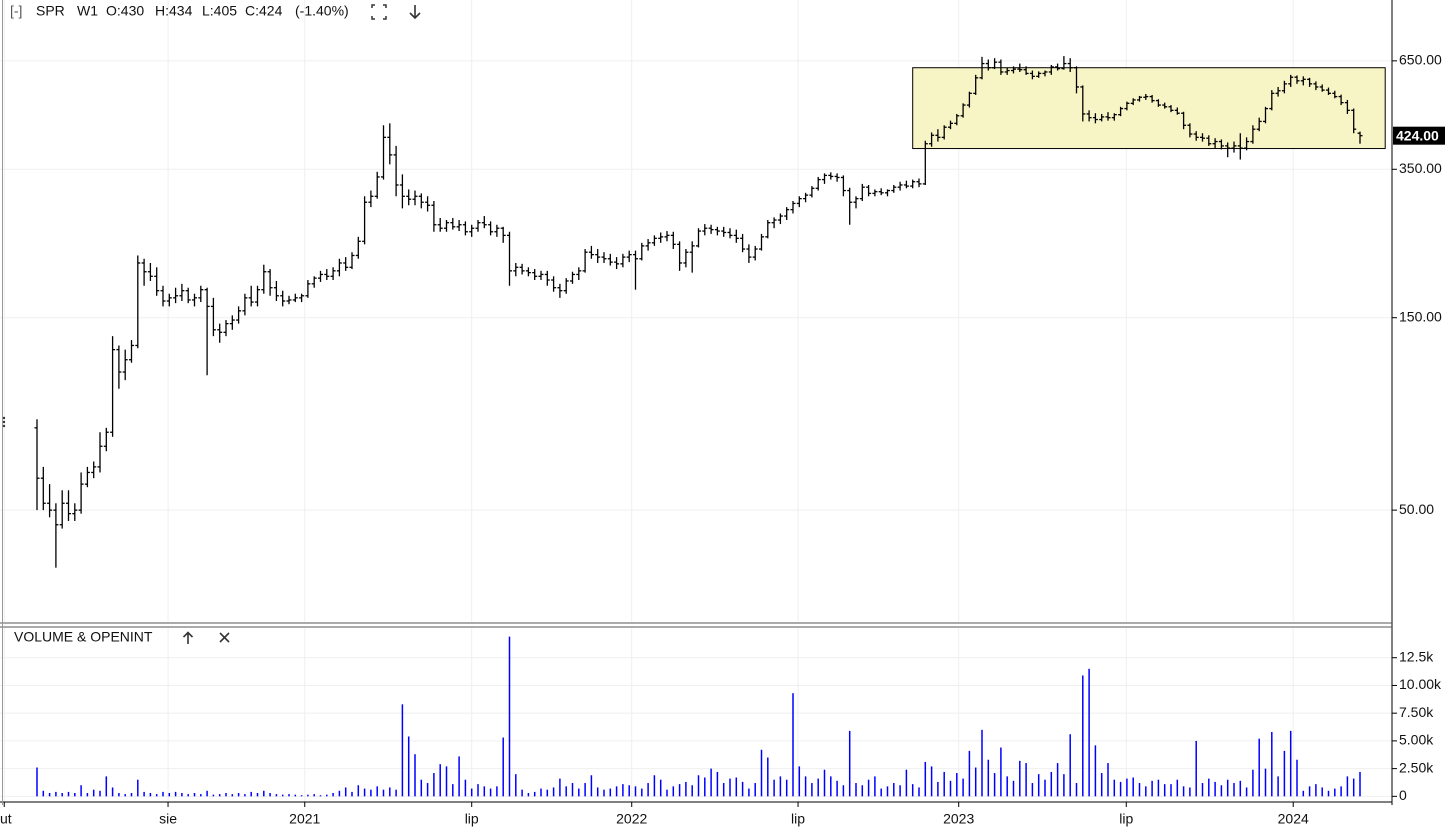 Image resolution: width=1456 pixels, height=832 pixels. Describe the element at coordinates (415, 12) in the screenshot. I see `download-icon` at that location.